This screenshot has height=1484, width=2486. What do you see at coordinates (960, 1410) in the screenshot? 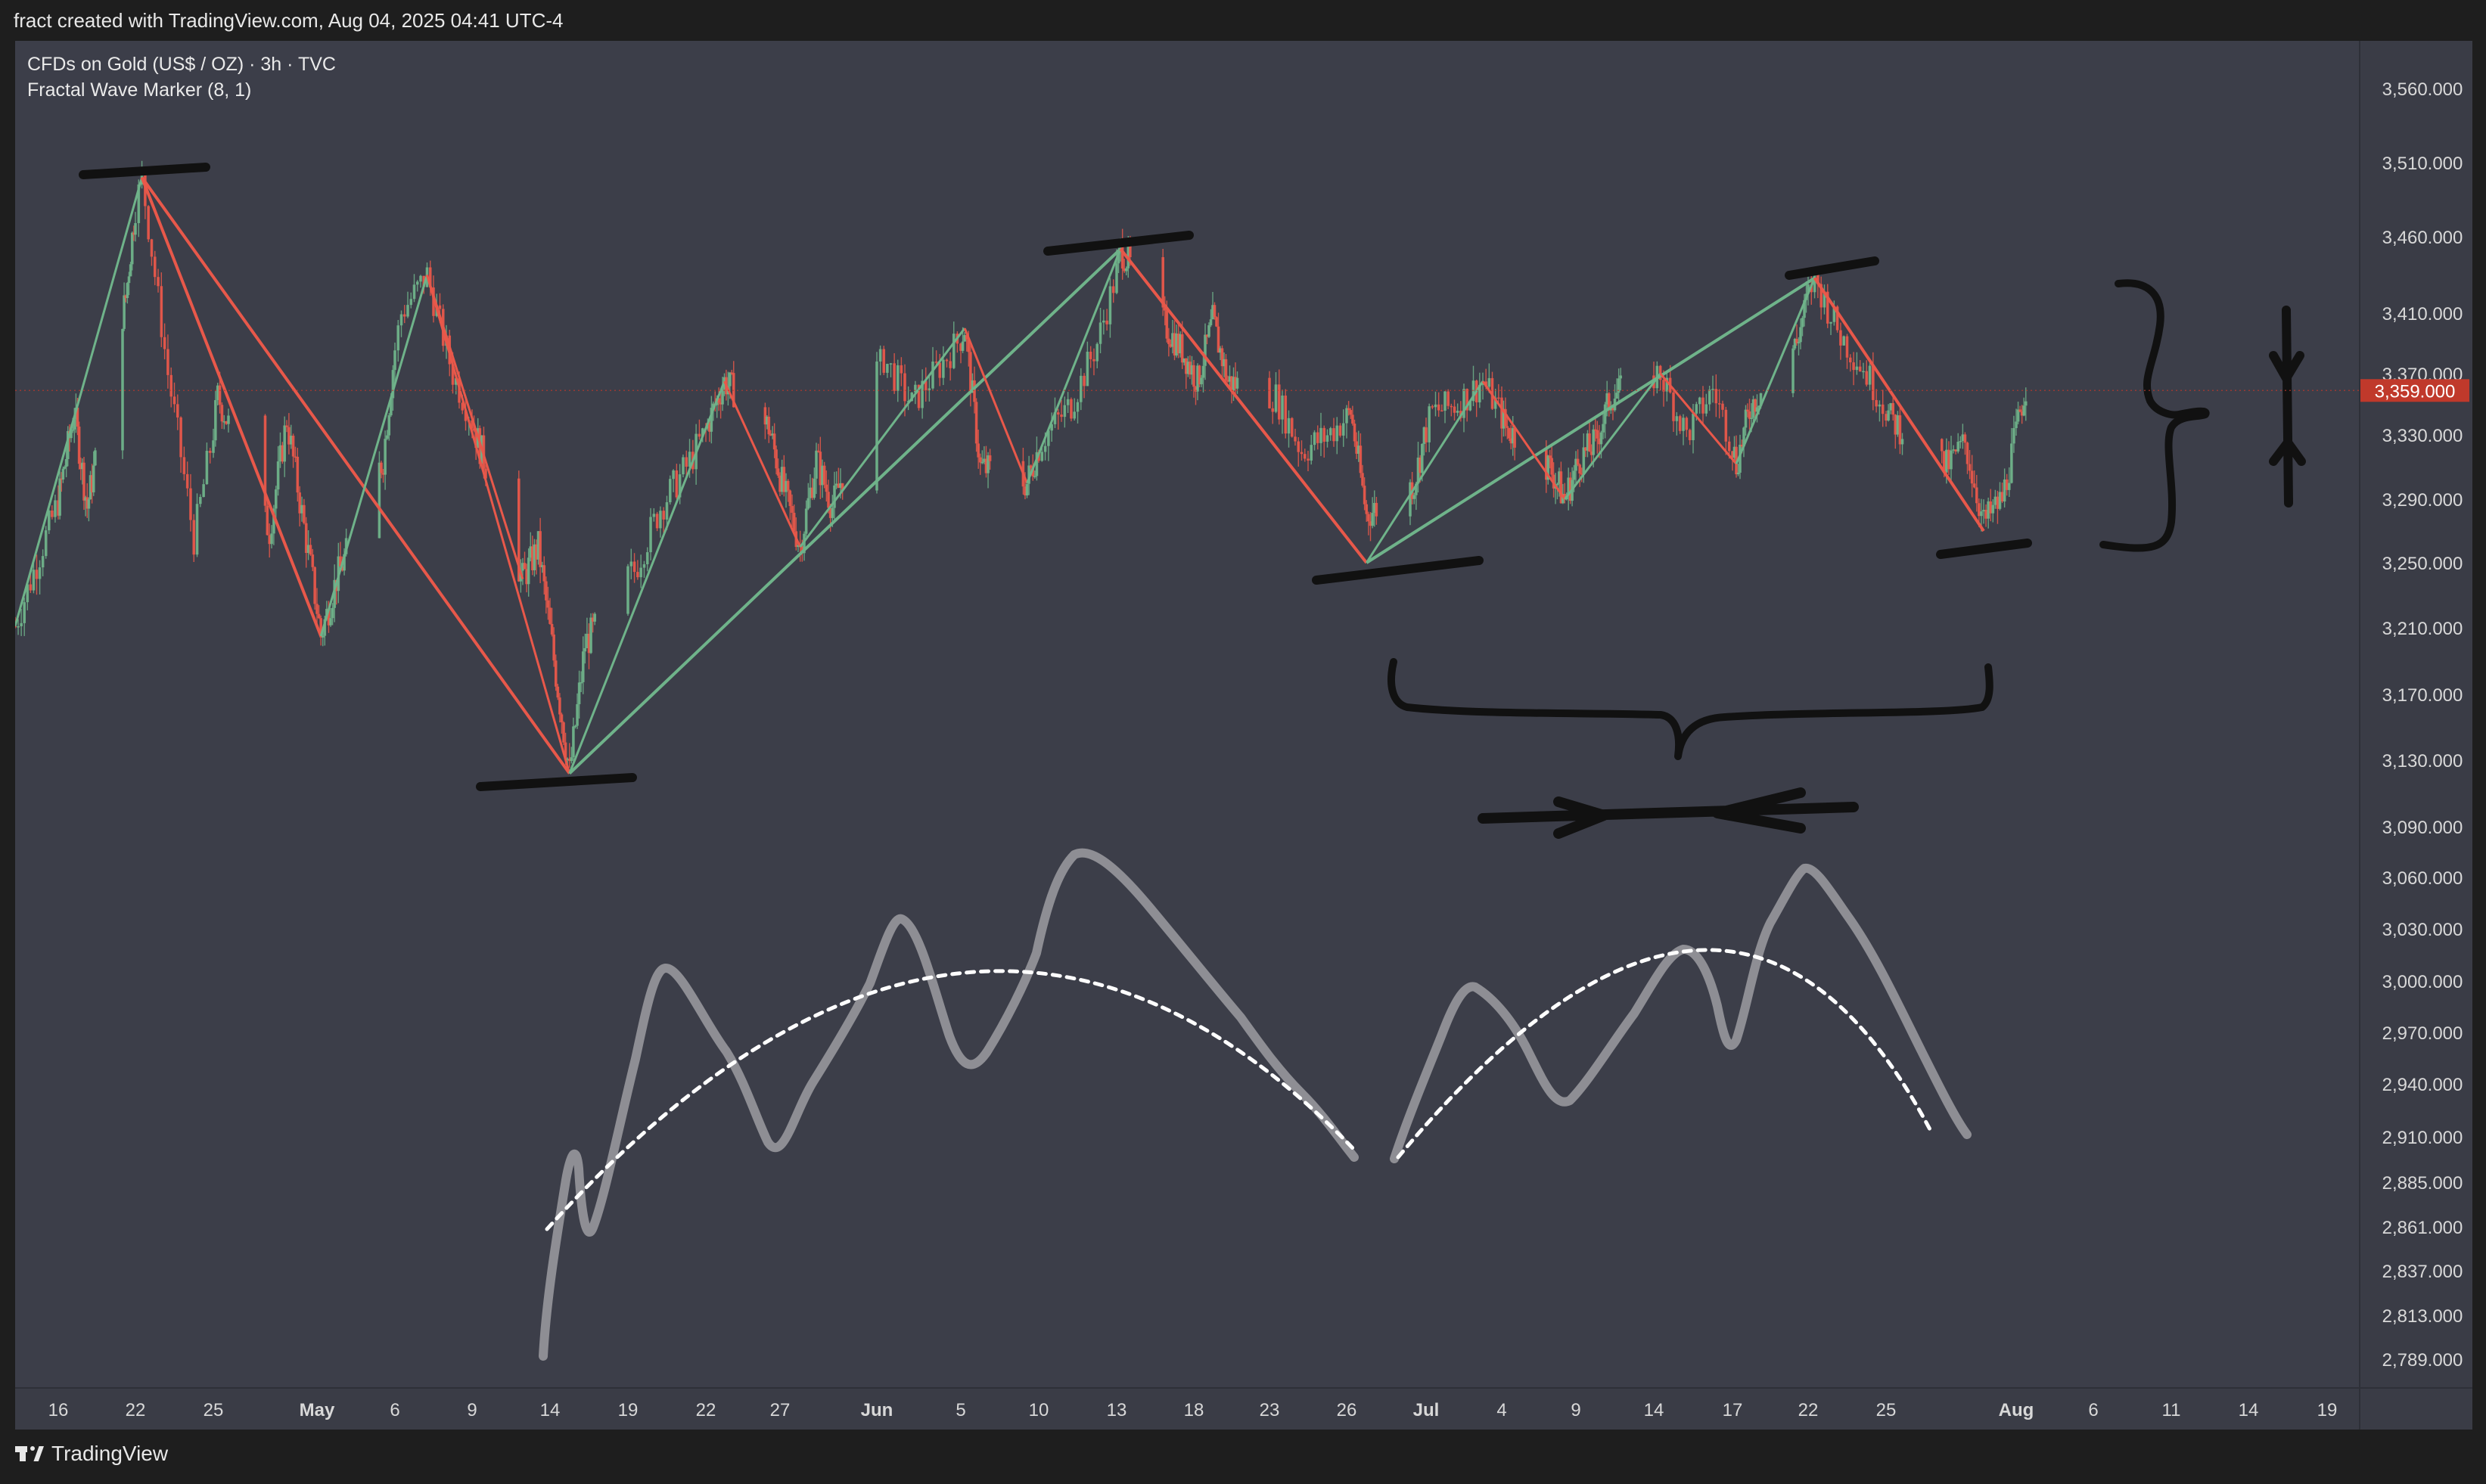
I see `x-tick-label-11: 5` at bounding box center [960, 1410].